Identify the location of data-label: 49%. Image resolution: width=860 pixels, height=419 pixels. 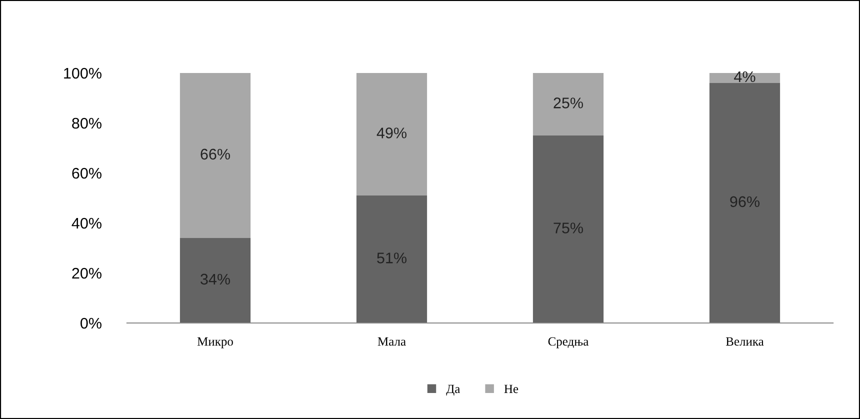
(391, 133).